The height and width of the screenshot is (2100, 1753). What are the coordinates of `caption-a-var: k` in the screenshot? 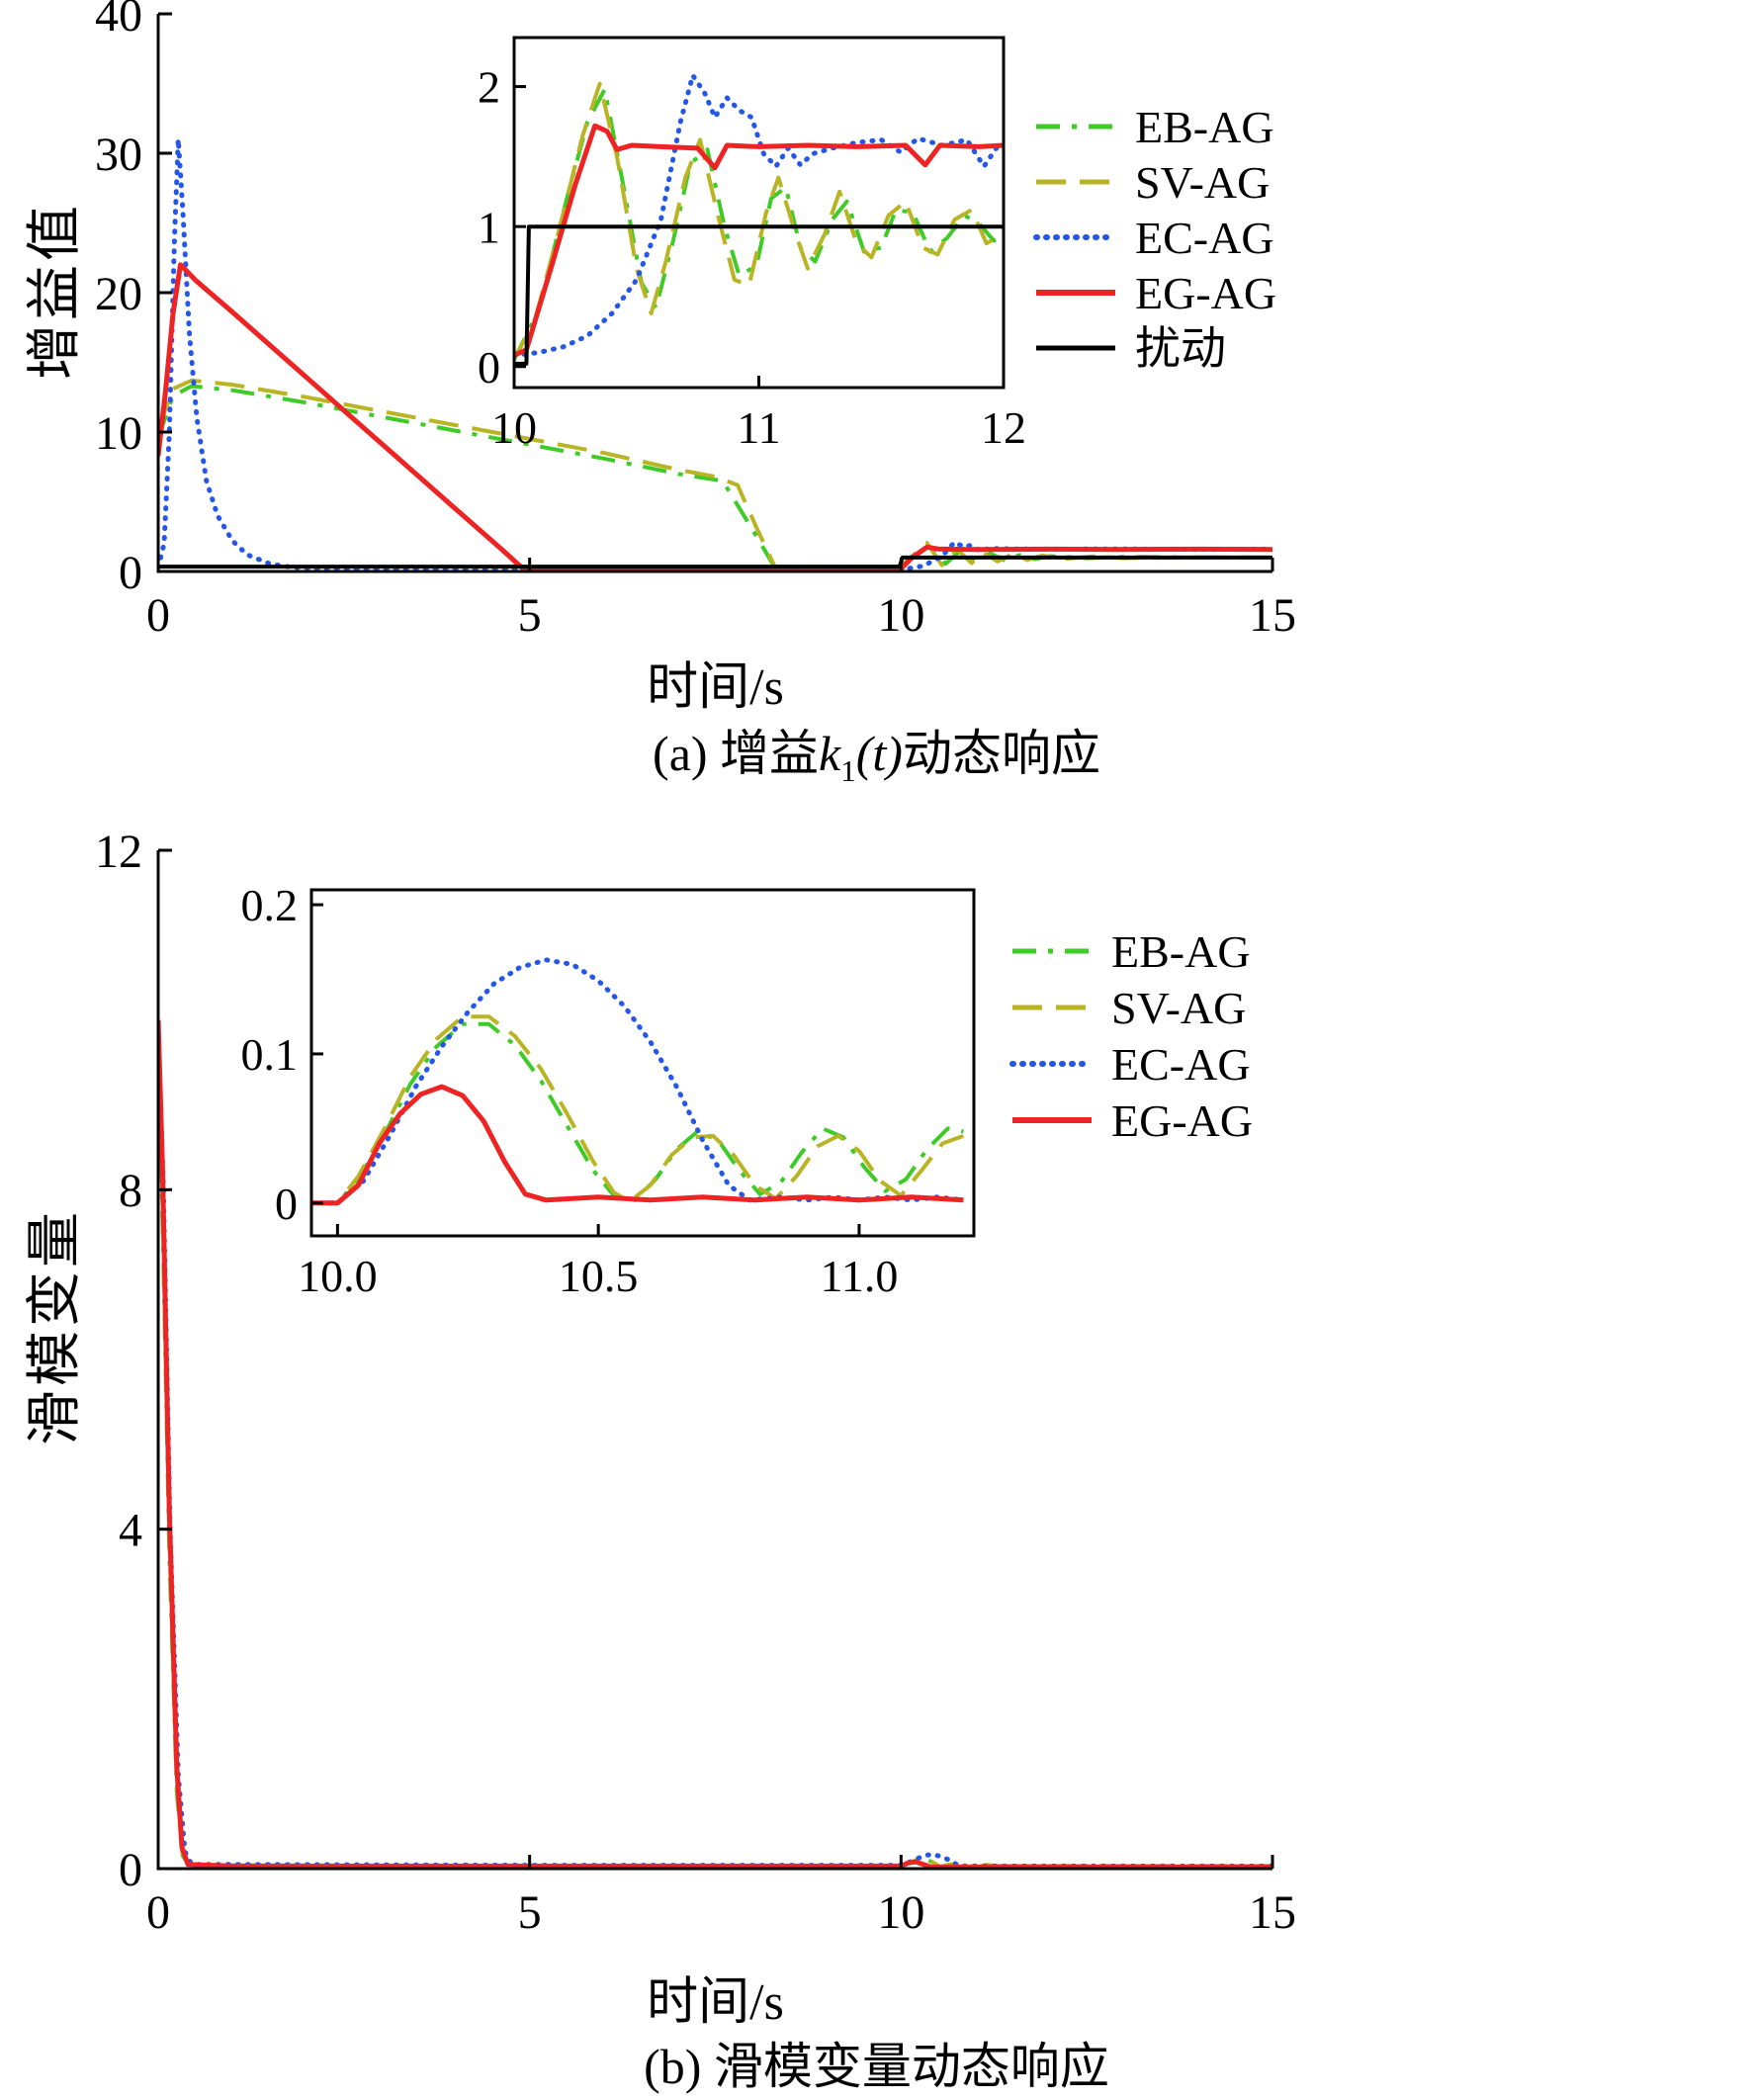 It's located at (830, 753).